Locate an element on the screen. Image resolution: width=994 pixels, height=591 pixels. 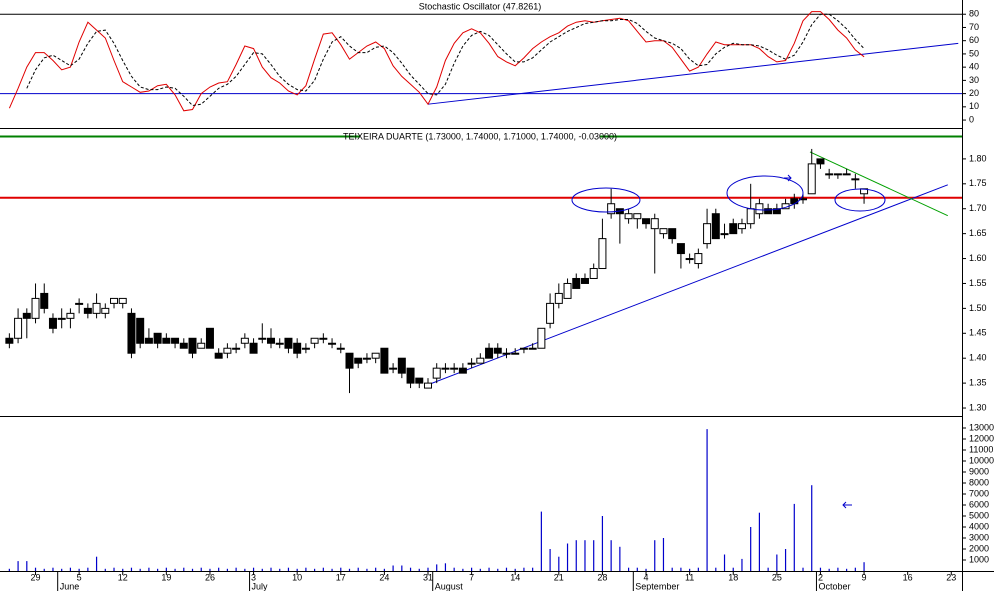
x-tick-label: 29 is located at coordinates (36, 577).